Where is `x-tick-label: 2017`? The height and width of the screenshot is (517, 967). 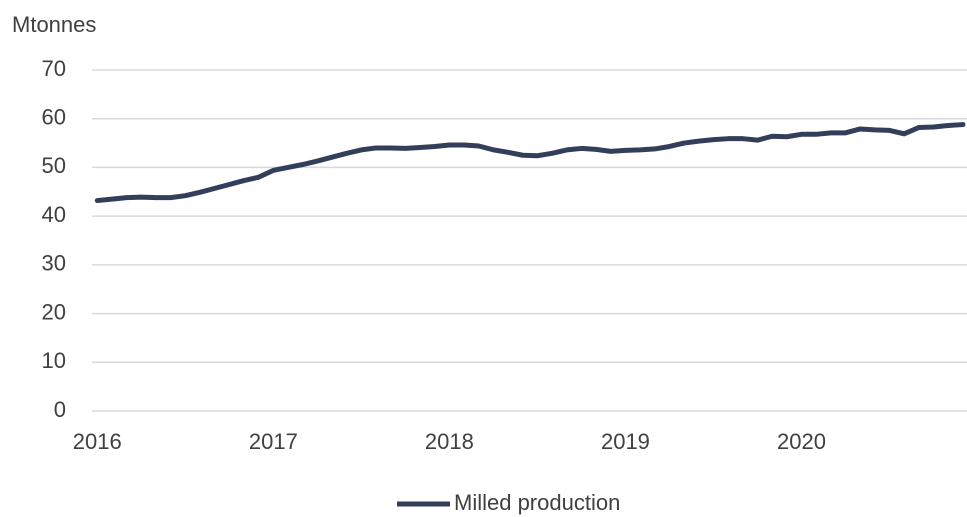 x-tick-label: 2017 is located at coordinates (273, 441).